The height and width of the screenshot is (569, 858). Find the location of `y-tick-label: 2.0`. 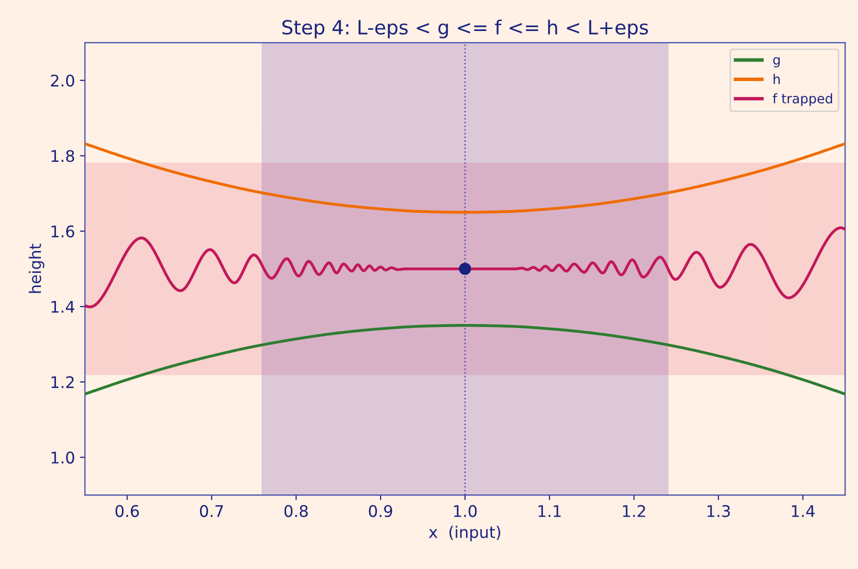

y-tick-label: 2.0 is located at coordinates (62, 80).